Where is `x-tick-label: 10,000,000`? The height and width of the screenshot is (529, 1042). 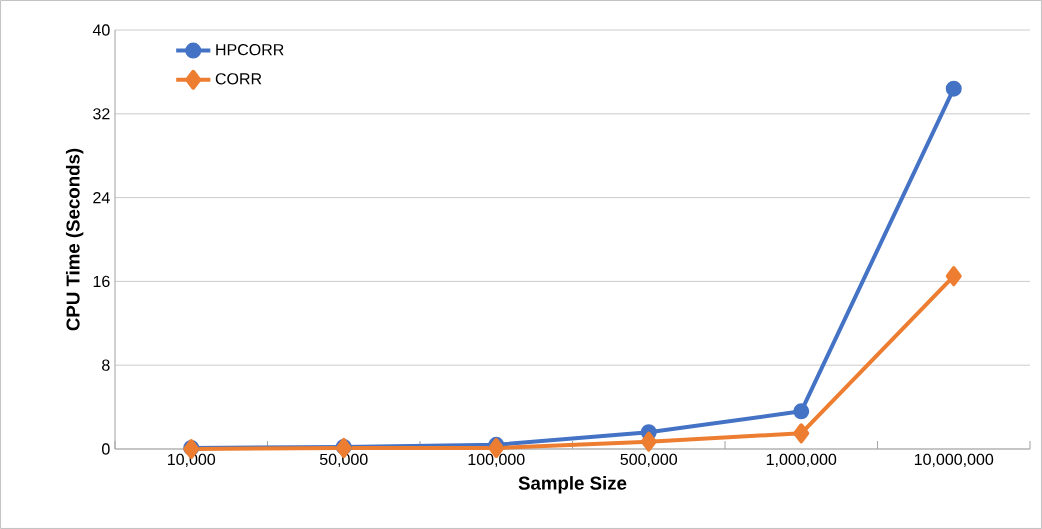 x-tick-label: 10,000,000 is located at coordinates (954, 460).